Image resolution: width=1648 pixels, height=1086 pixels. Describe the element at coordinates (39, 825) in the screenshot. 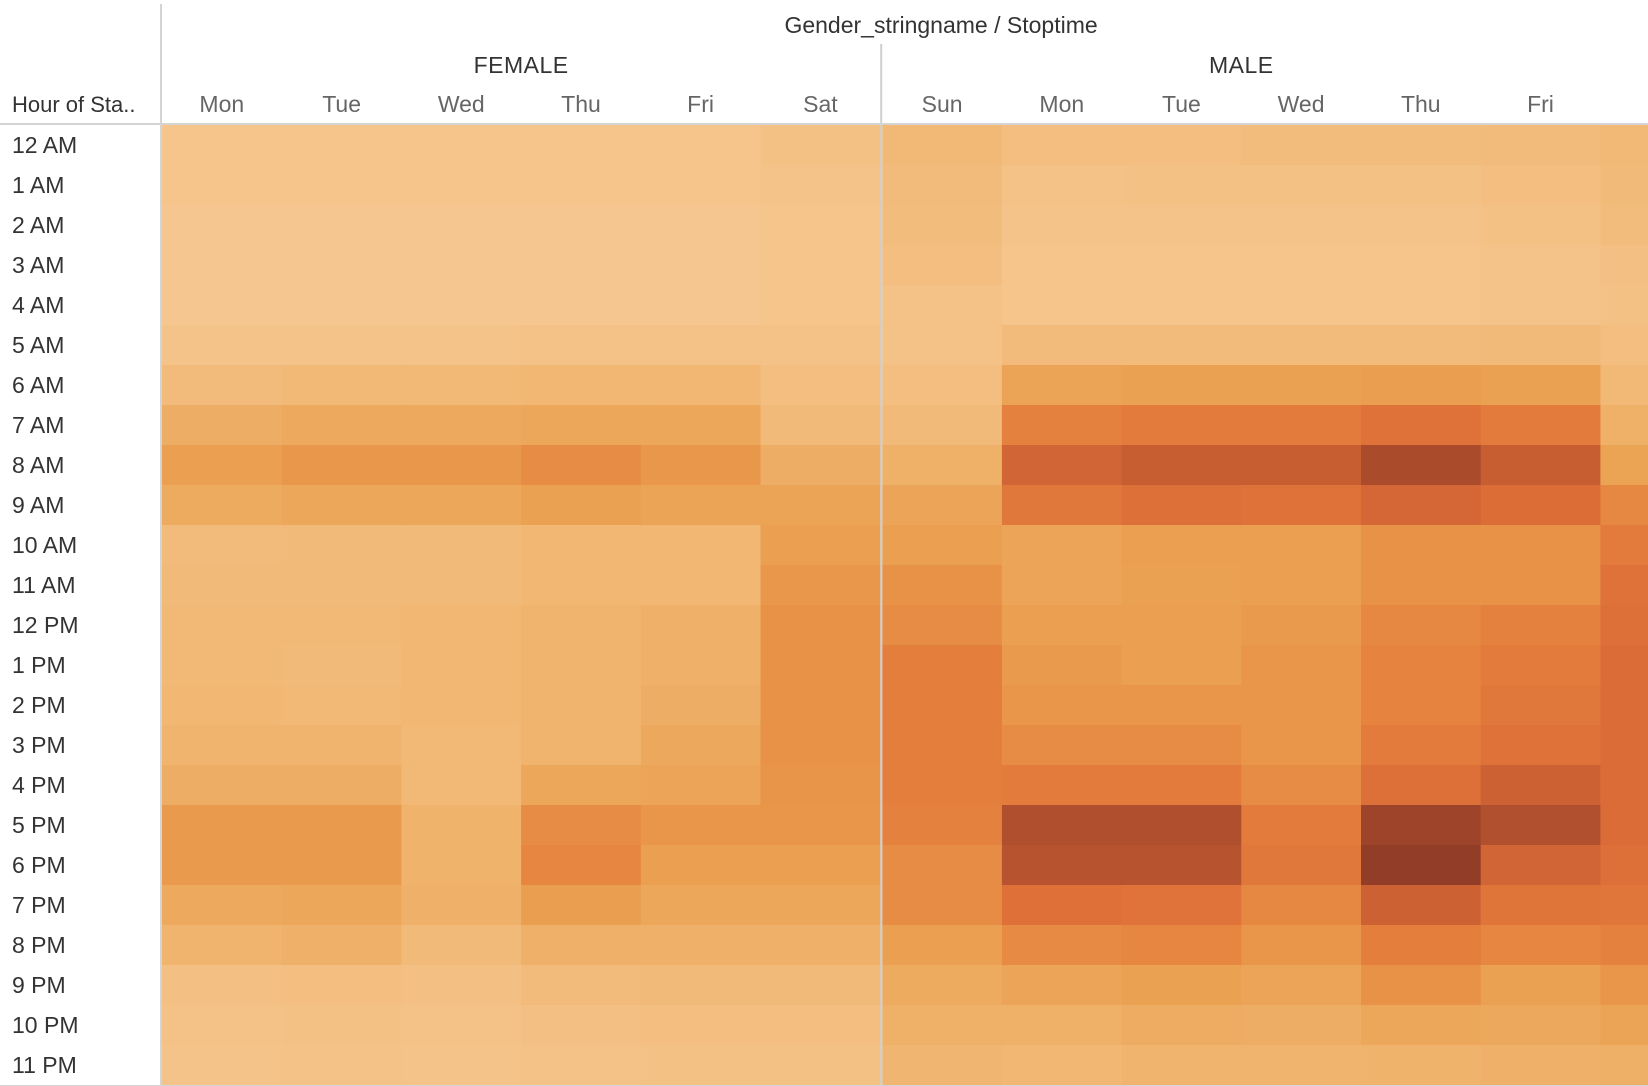

I see `row-label: 5 PM` at that location.